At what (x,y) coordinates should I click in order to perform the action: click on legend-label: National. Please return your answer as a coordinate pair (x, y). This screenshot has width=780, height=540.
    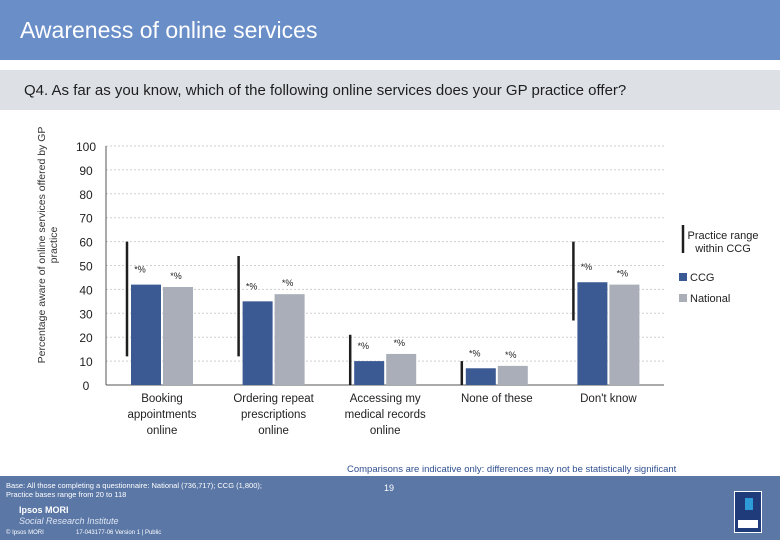
    Looking at the image, I should click on (710, 299).